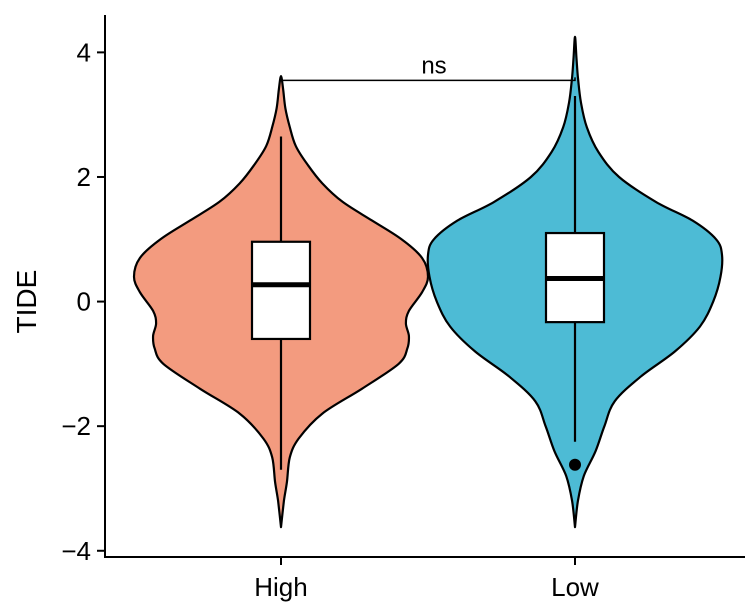 The image size is (749, 606). Describe the element at coordinates (433, 65) in the screenshot. I see `significance-label: ns` at that location.